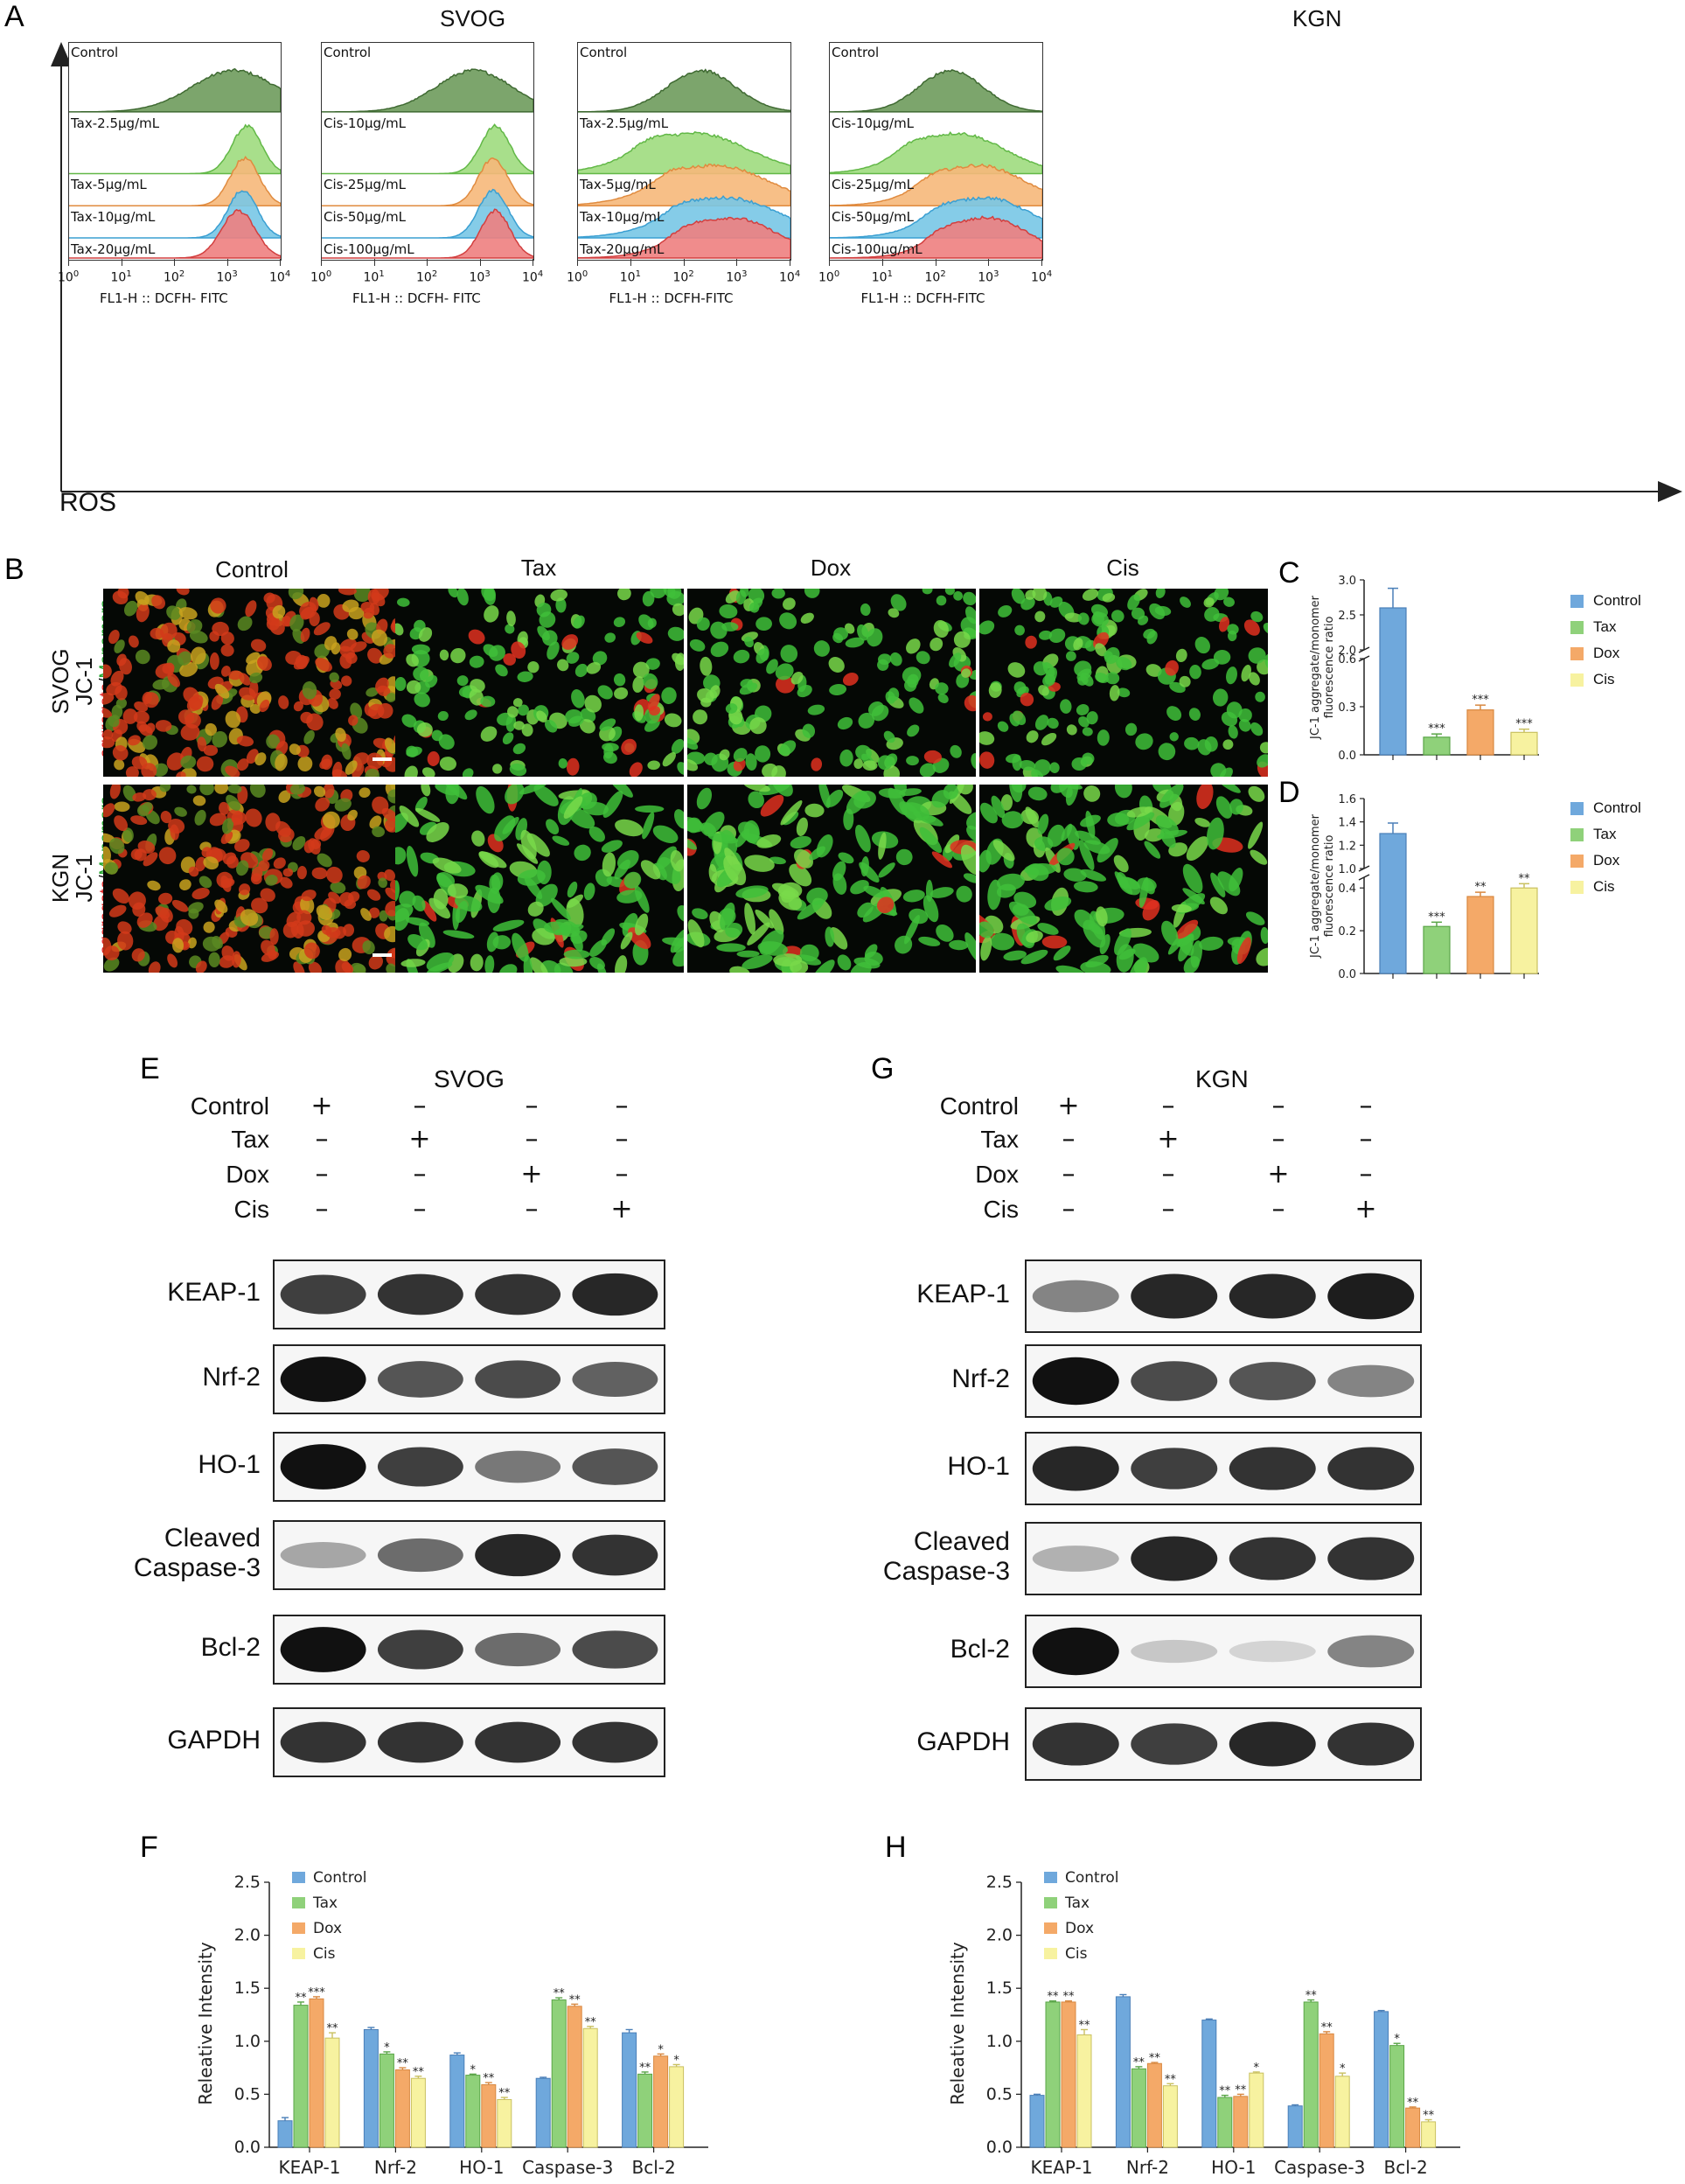  Describe the element at coordinates (836, 274) in the screenshot. I see `tick-exponent: 0` at that location.